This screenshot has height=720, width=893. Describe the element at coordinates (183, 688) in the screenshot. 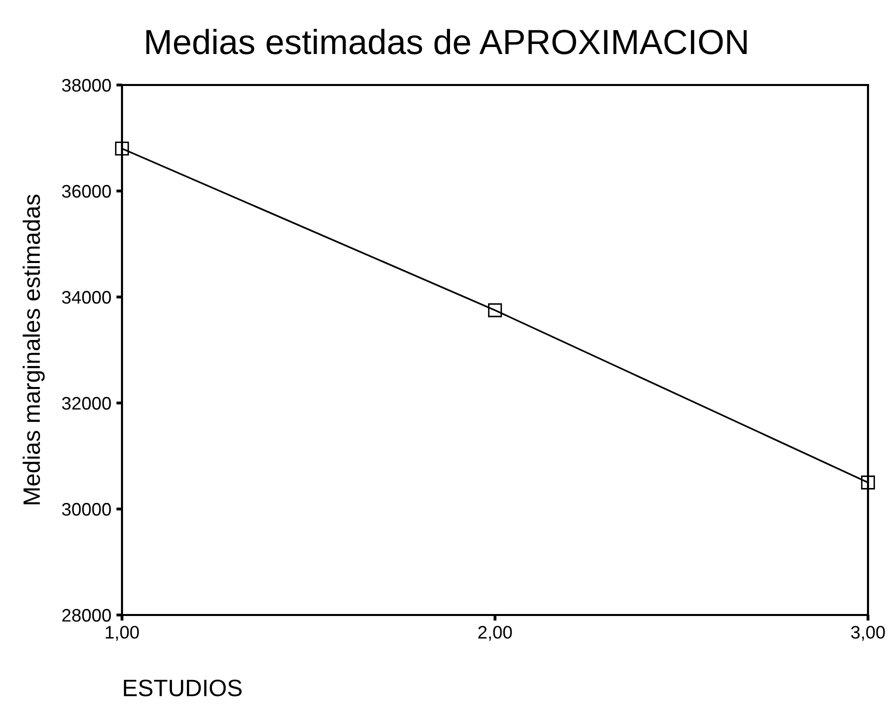

I see `x-axis-title: ESTUDIOS` at that location.